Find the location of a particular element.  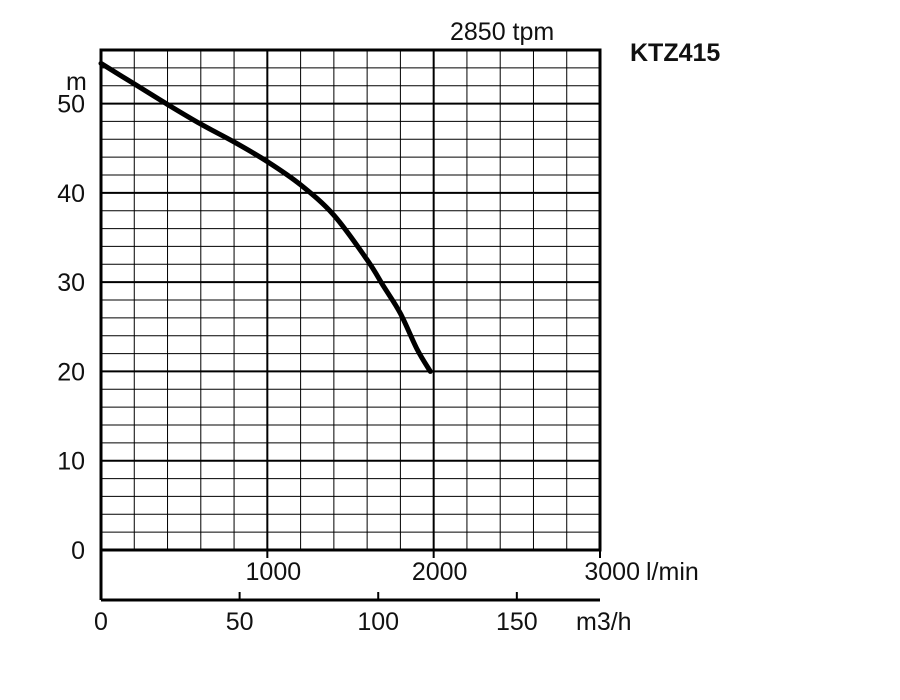

y-tick-label: 50 is located at coordinates (71, 105).